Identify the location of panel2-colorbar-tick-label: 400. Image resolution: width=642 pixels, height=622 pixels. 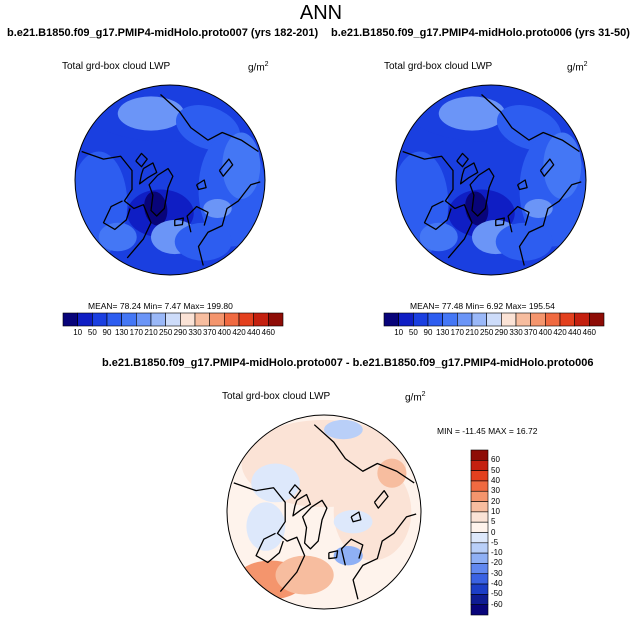
(545, 332).